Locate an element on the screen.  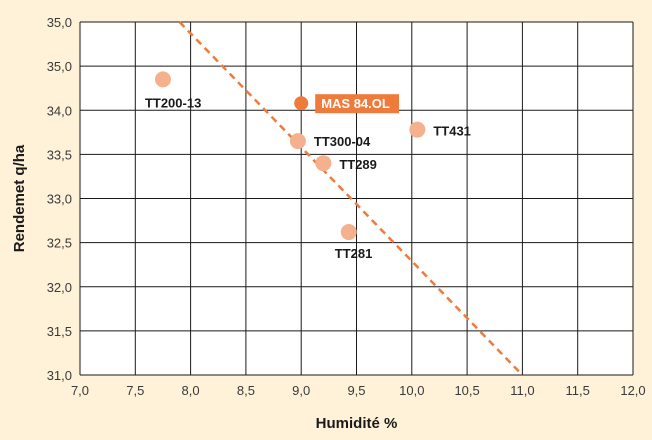
data-point-label: MAS 84.OL is located at coordinates (355, 103).